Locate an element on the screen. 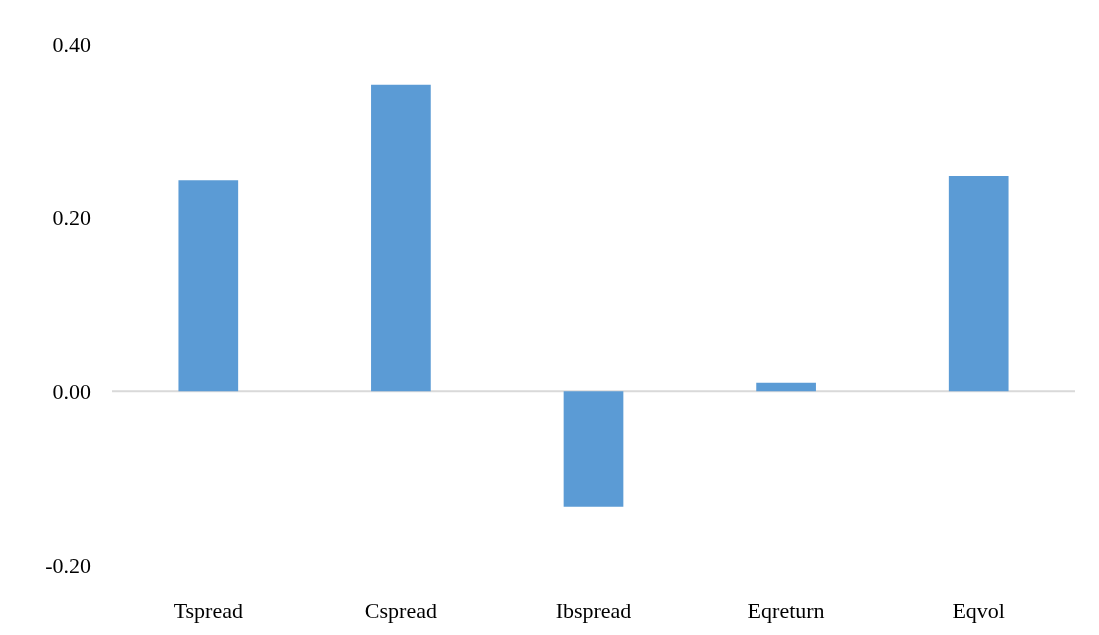 This screenshot has width=1099, height=635. y-tick-label: 0.40 is located at coordinates (71, 44).